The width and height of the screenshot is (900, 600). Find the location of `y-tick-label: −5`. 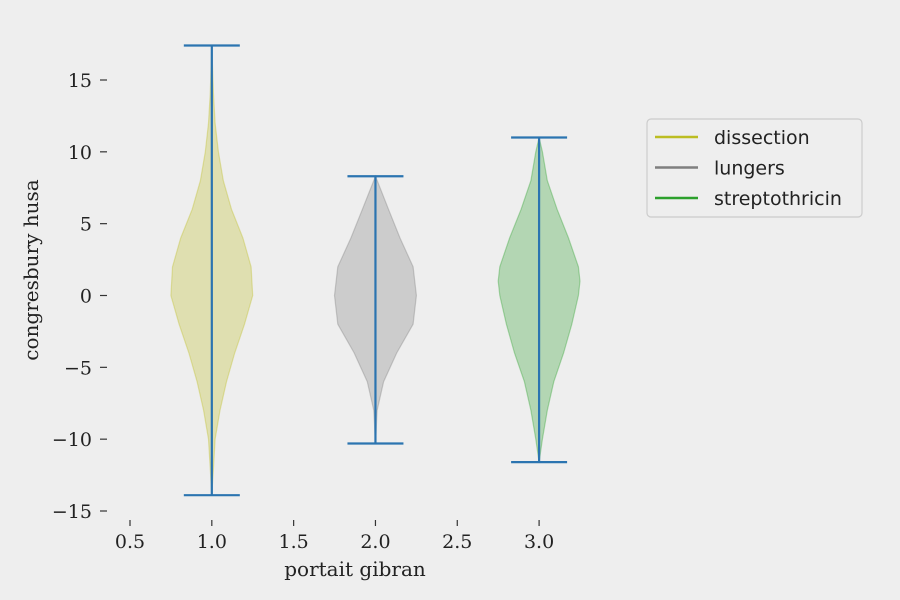

y-tick-label: −5 is located at coordinates (78, 368).